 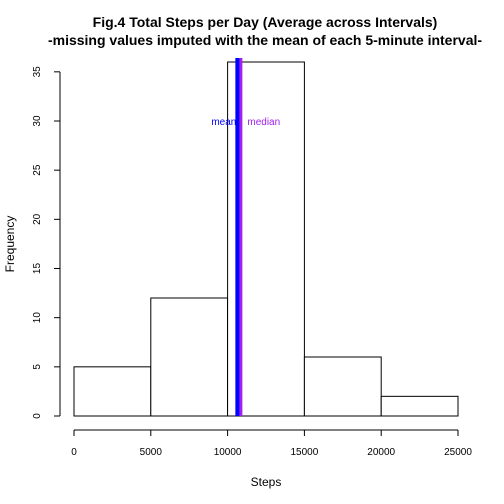 I want to click on y-axis-label: Frequency, so click(x=10, y=244).